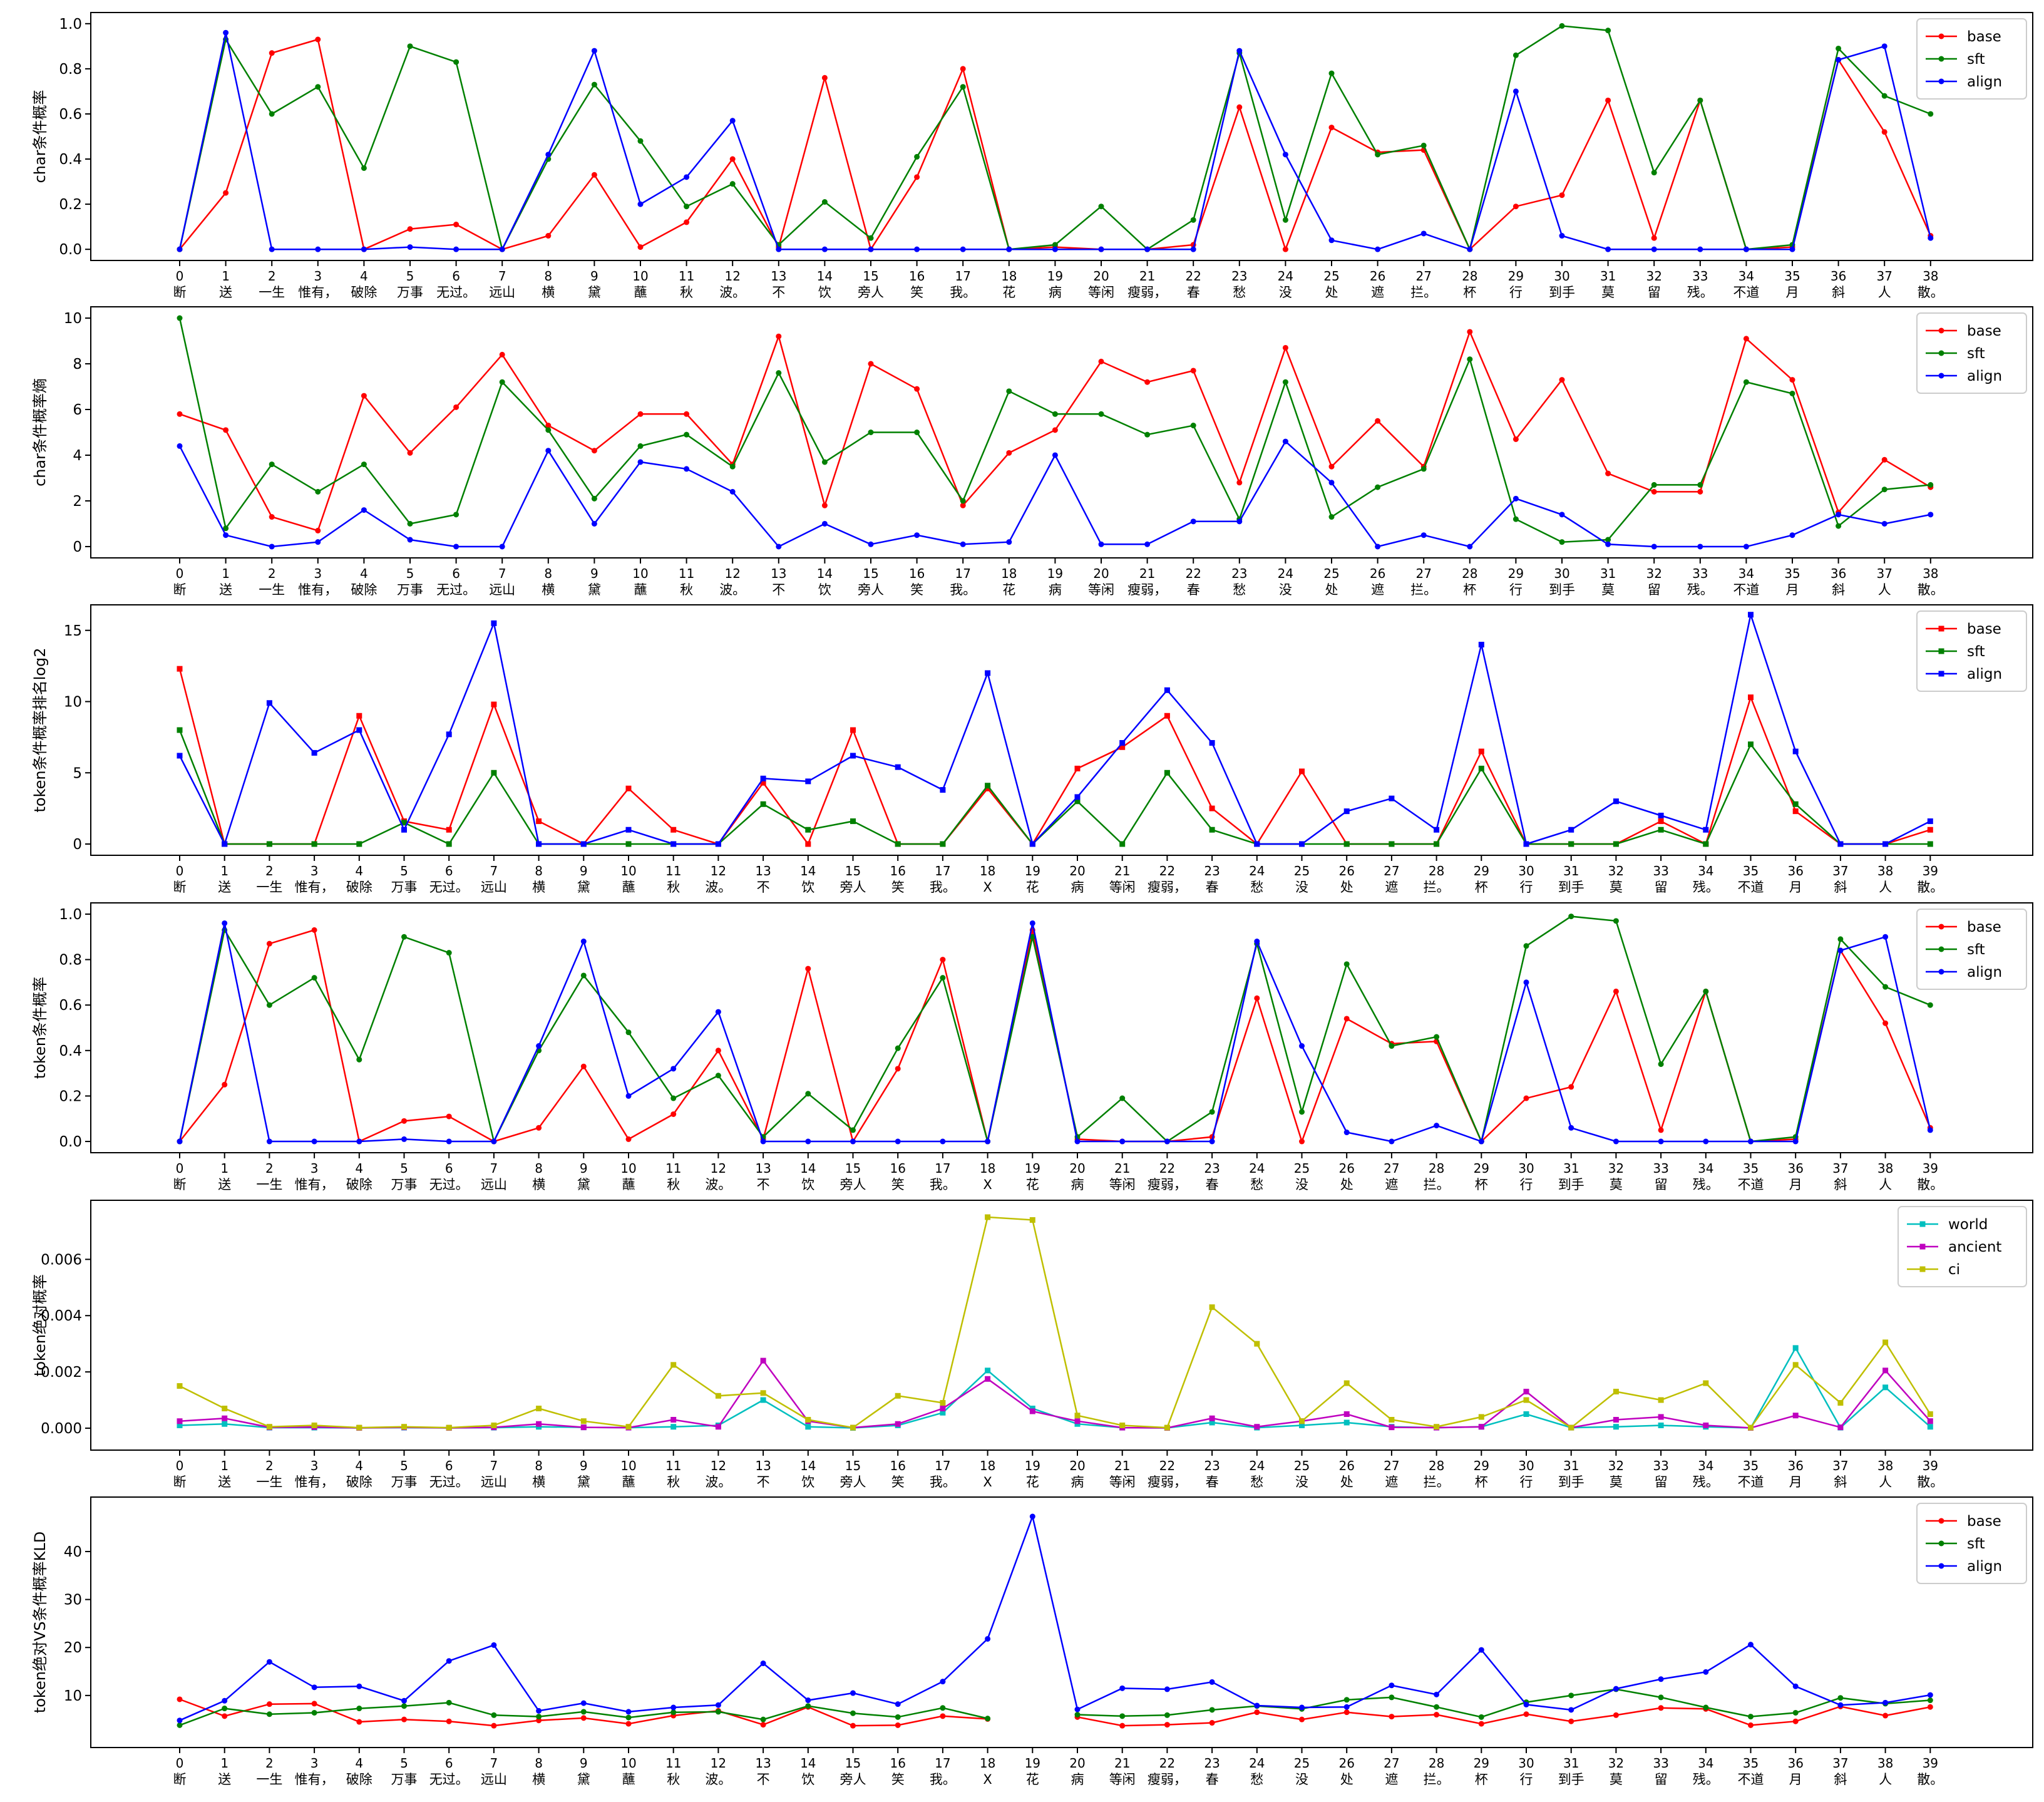 This screenshot has height=1802, width=2044. I want to click on x-tick-number: 17, so click(942, 1168).